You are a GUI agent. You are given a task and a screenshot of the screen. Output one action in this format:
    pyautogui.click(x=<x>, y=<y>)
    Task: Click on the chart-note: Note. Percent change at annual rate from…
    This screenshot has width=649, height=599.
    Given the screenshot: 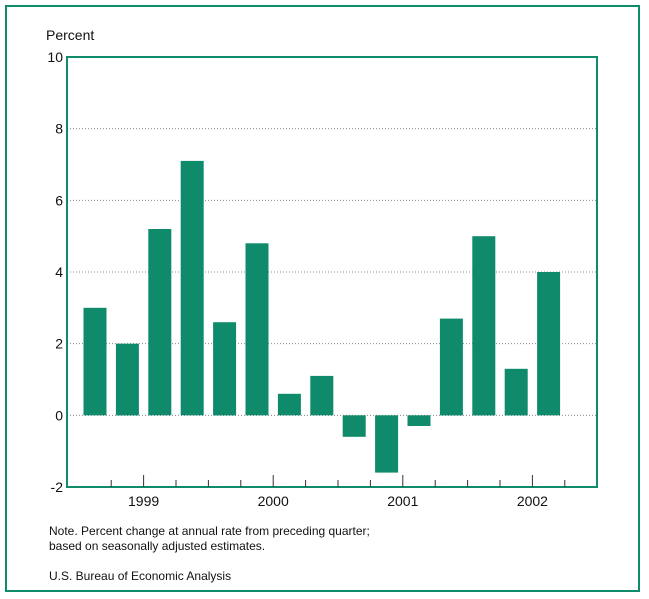 What is the action you would take?
    pyautogui.click(x=209, y=539)
    